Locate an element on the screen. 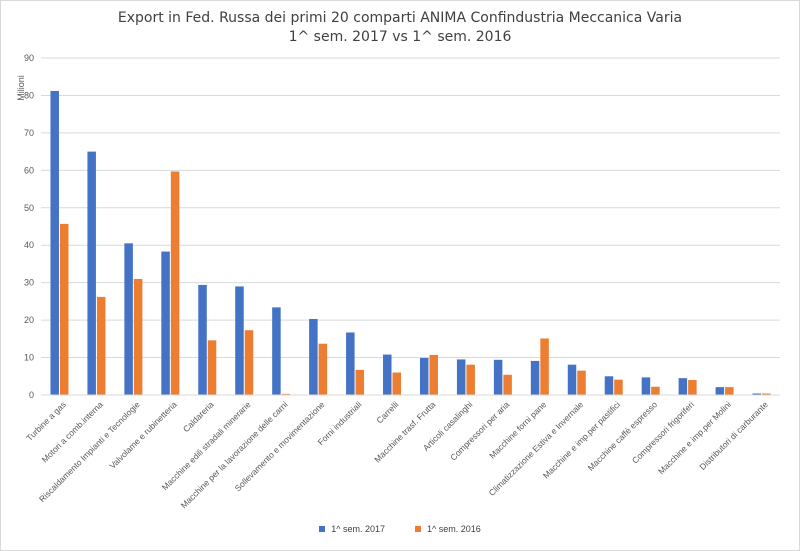  y-tick-label: 20 is located at coordinates (29, 320).